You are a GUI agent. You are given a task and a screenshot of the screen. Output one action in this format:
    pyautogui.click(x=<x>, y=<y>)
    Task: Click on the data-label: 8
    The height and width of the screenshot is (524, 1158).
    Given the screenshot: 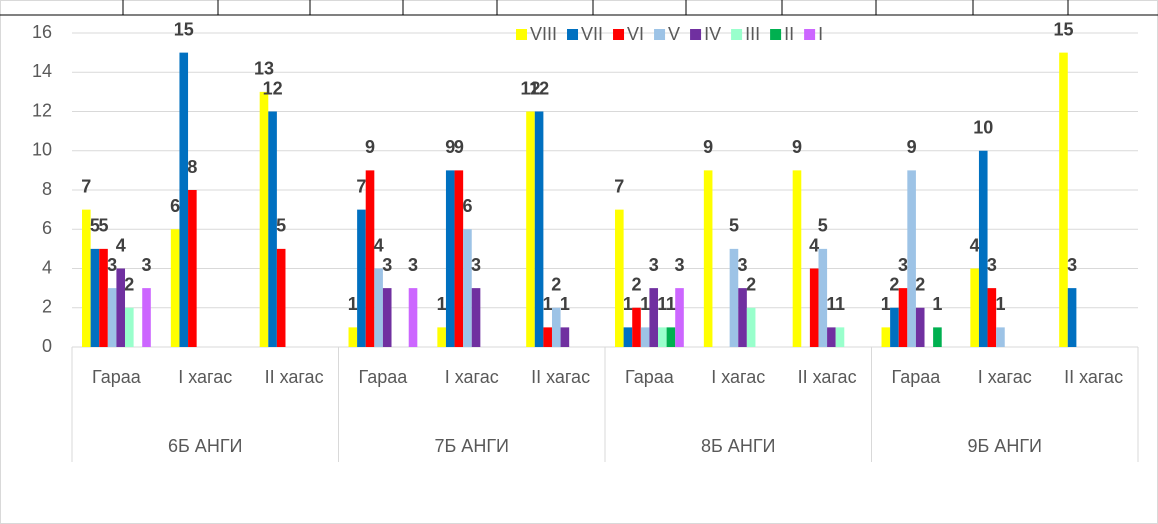 What is the action you would take?
    pyautogui.click(x=192, y=167)
    